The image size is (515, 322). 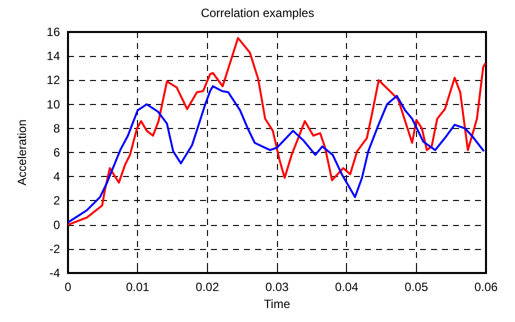 What do you see at coordinates (54, 273) in the screenshot?
I see `y-tick-label: -4` at bounding box center [54, 273].